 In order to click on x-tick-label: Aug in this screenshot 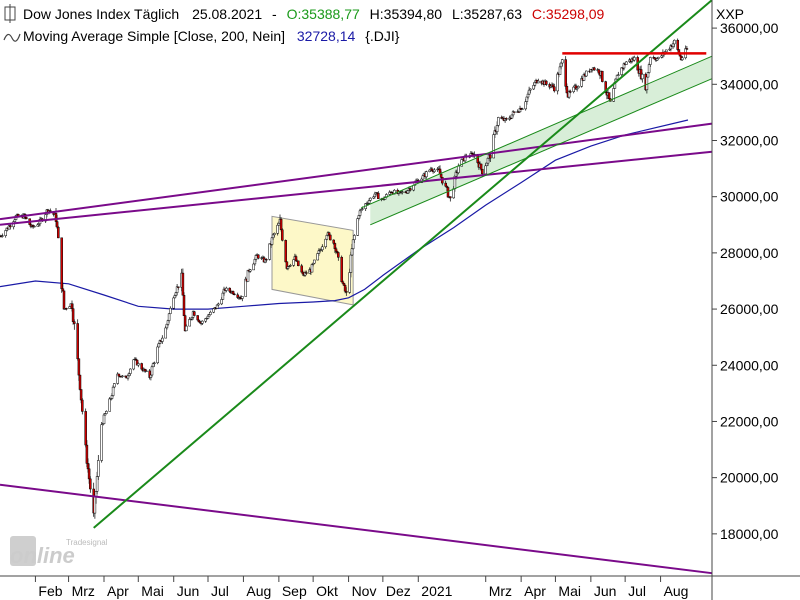, I will do `click(676, 591)`.